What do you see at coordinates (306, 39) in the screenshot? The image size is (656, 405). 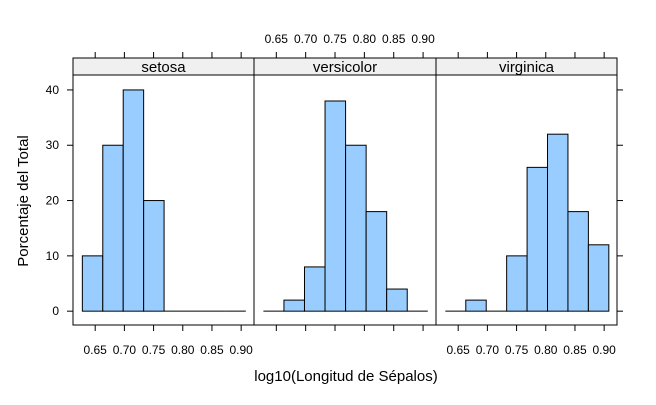 I see `x-tick-label-top-1: 0.70` at bounding box center [306, 39].